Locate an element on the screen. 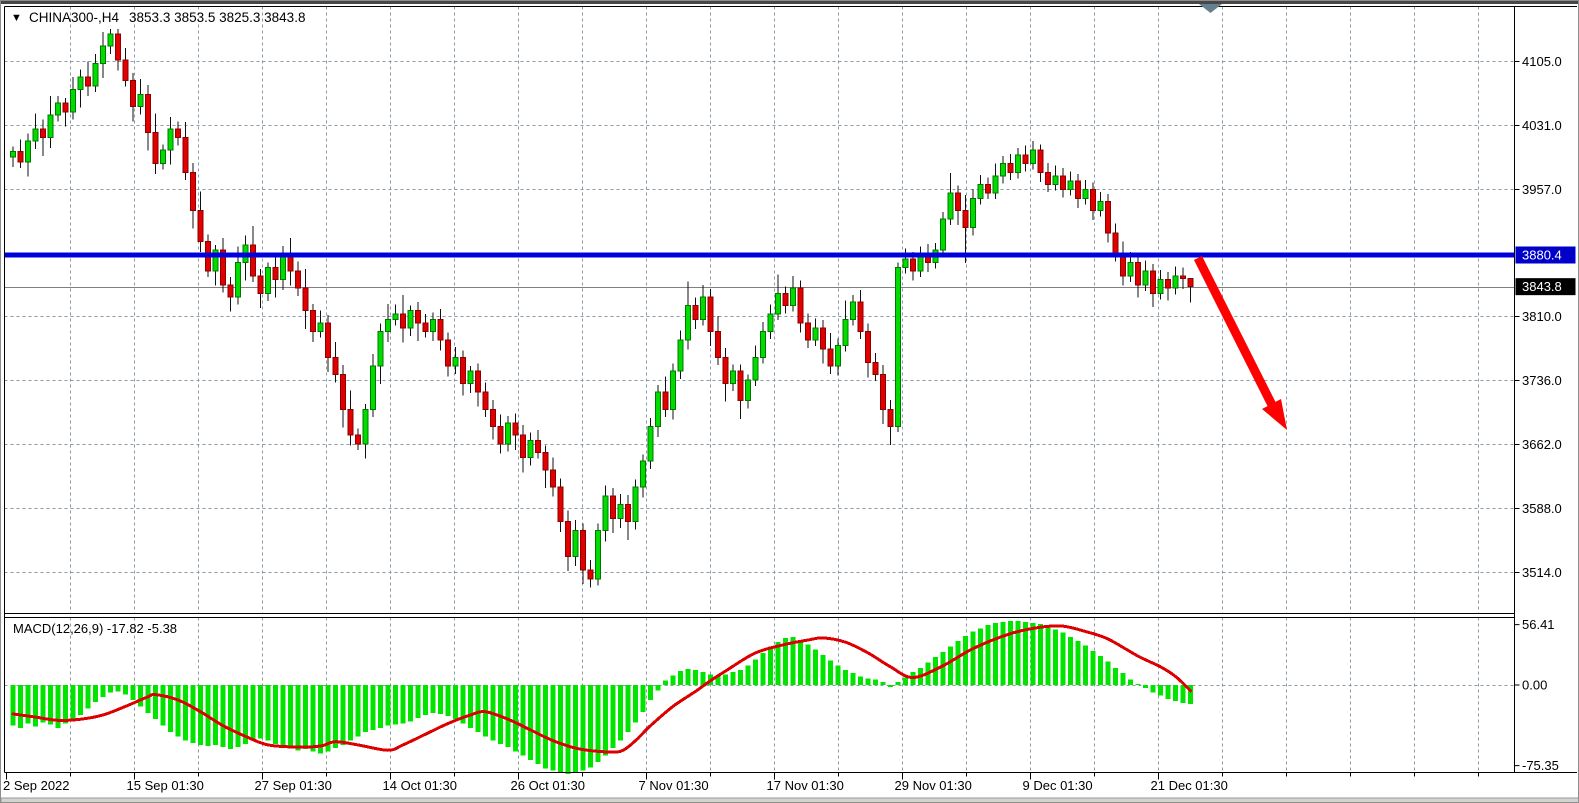 Image resolution: width=1579 pixels, height=803 pixels. macd-signal-line is located at coordinates (601, 689).